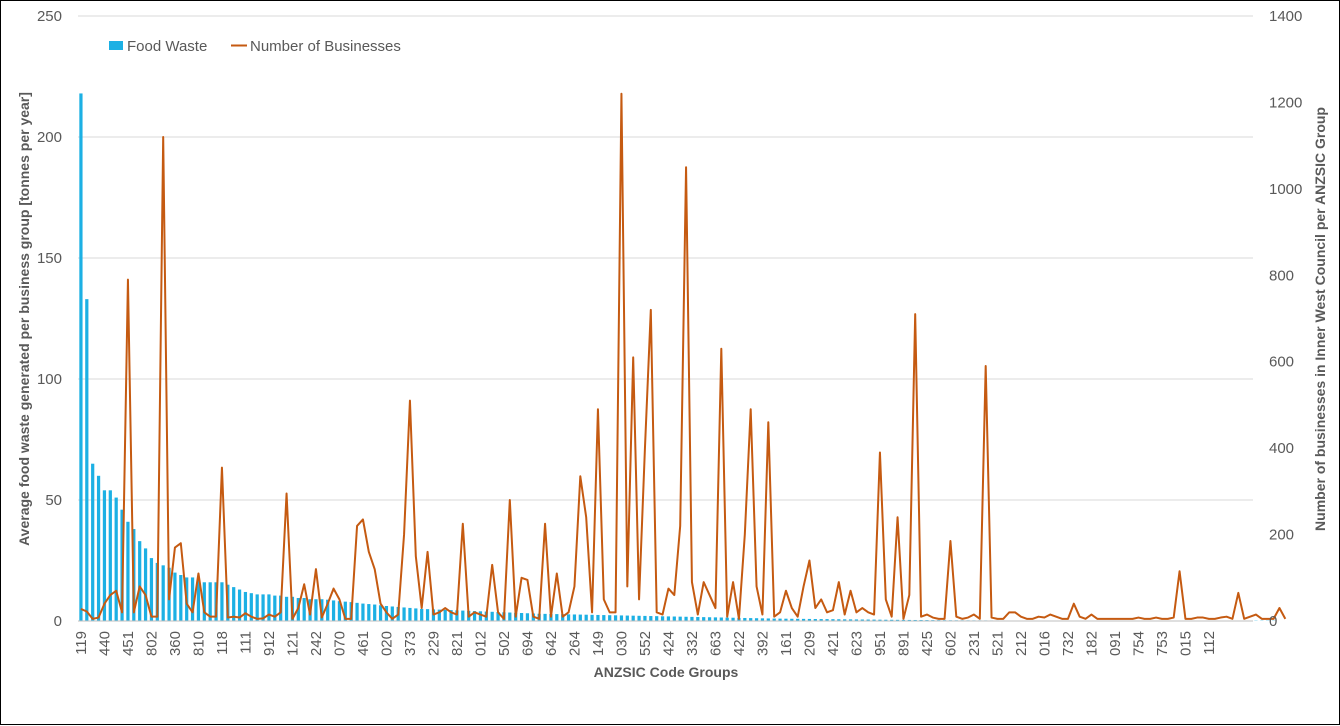  Describe the element at coordinates (386, 643) in the screenshot. I see `x-tick-label: 020` at that location.